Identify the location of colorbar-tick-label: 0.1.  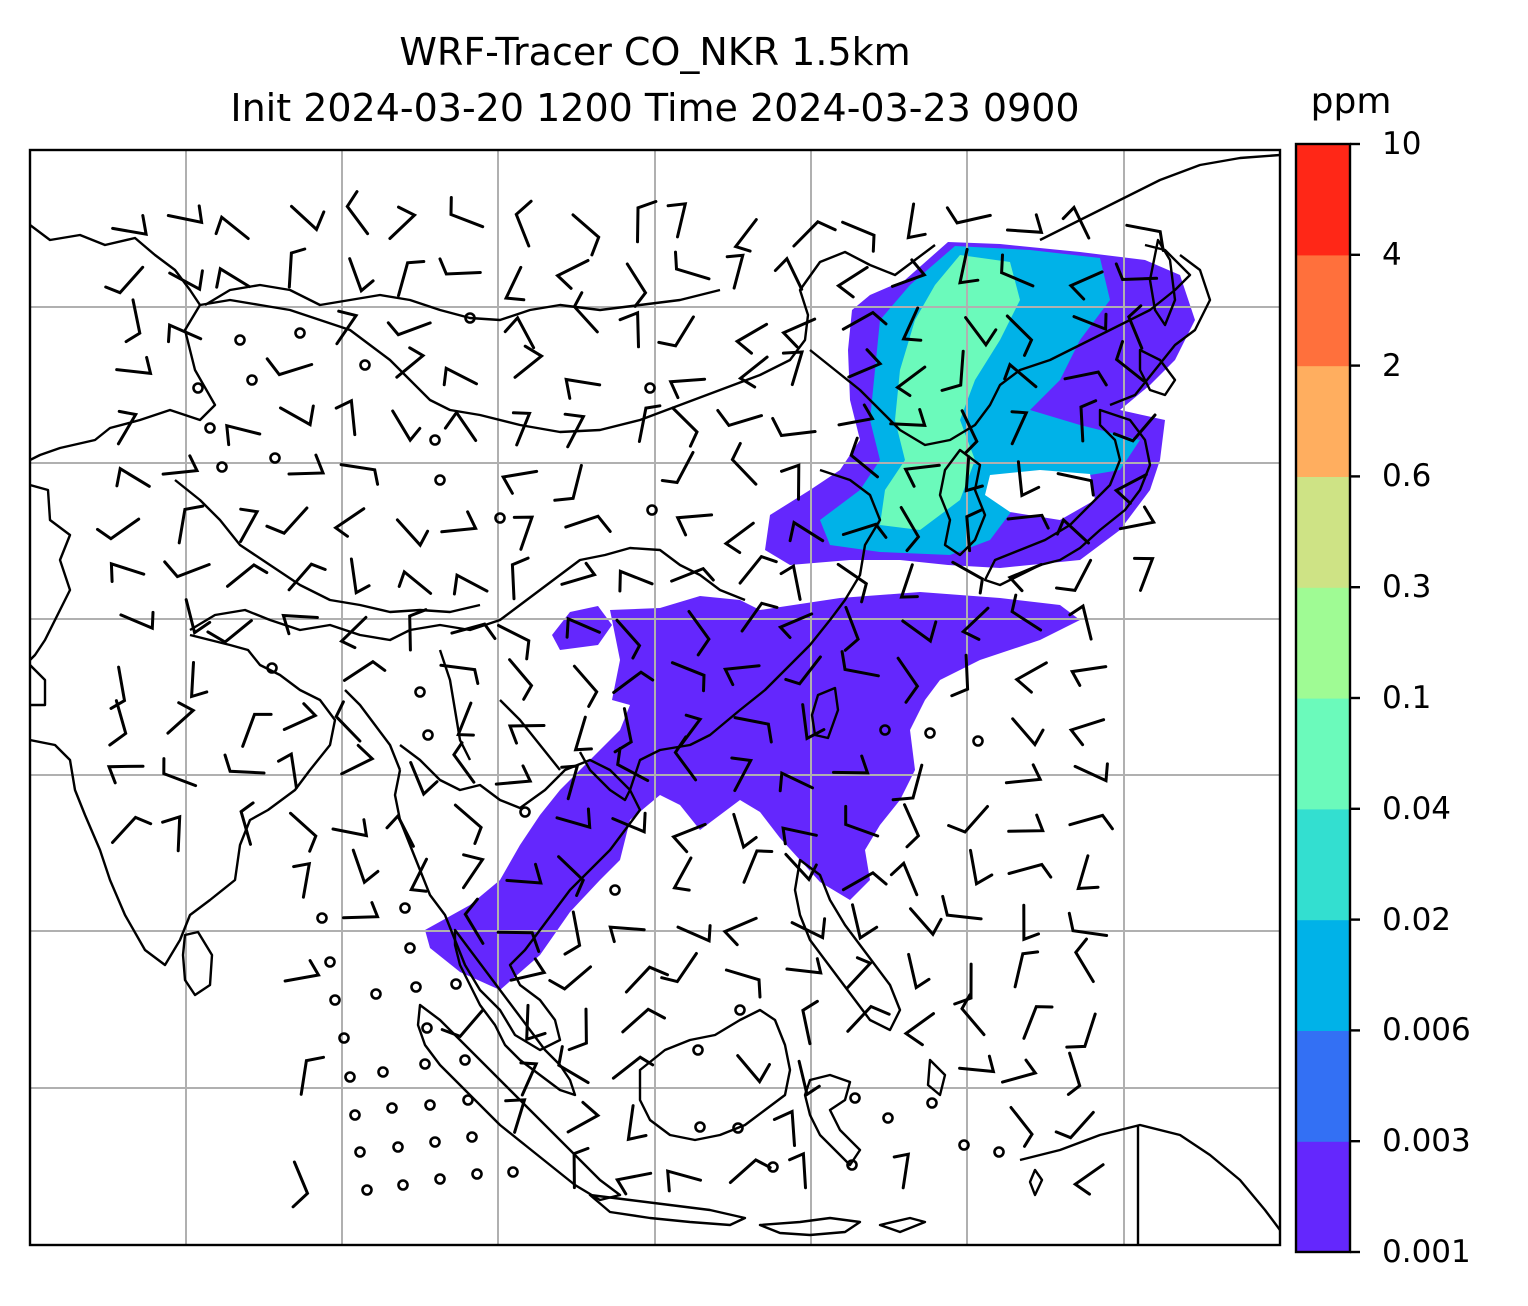
(1407, 698).